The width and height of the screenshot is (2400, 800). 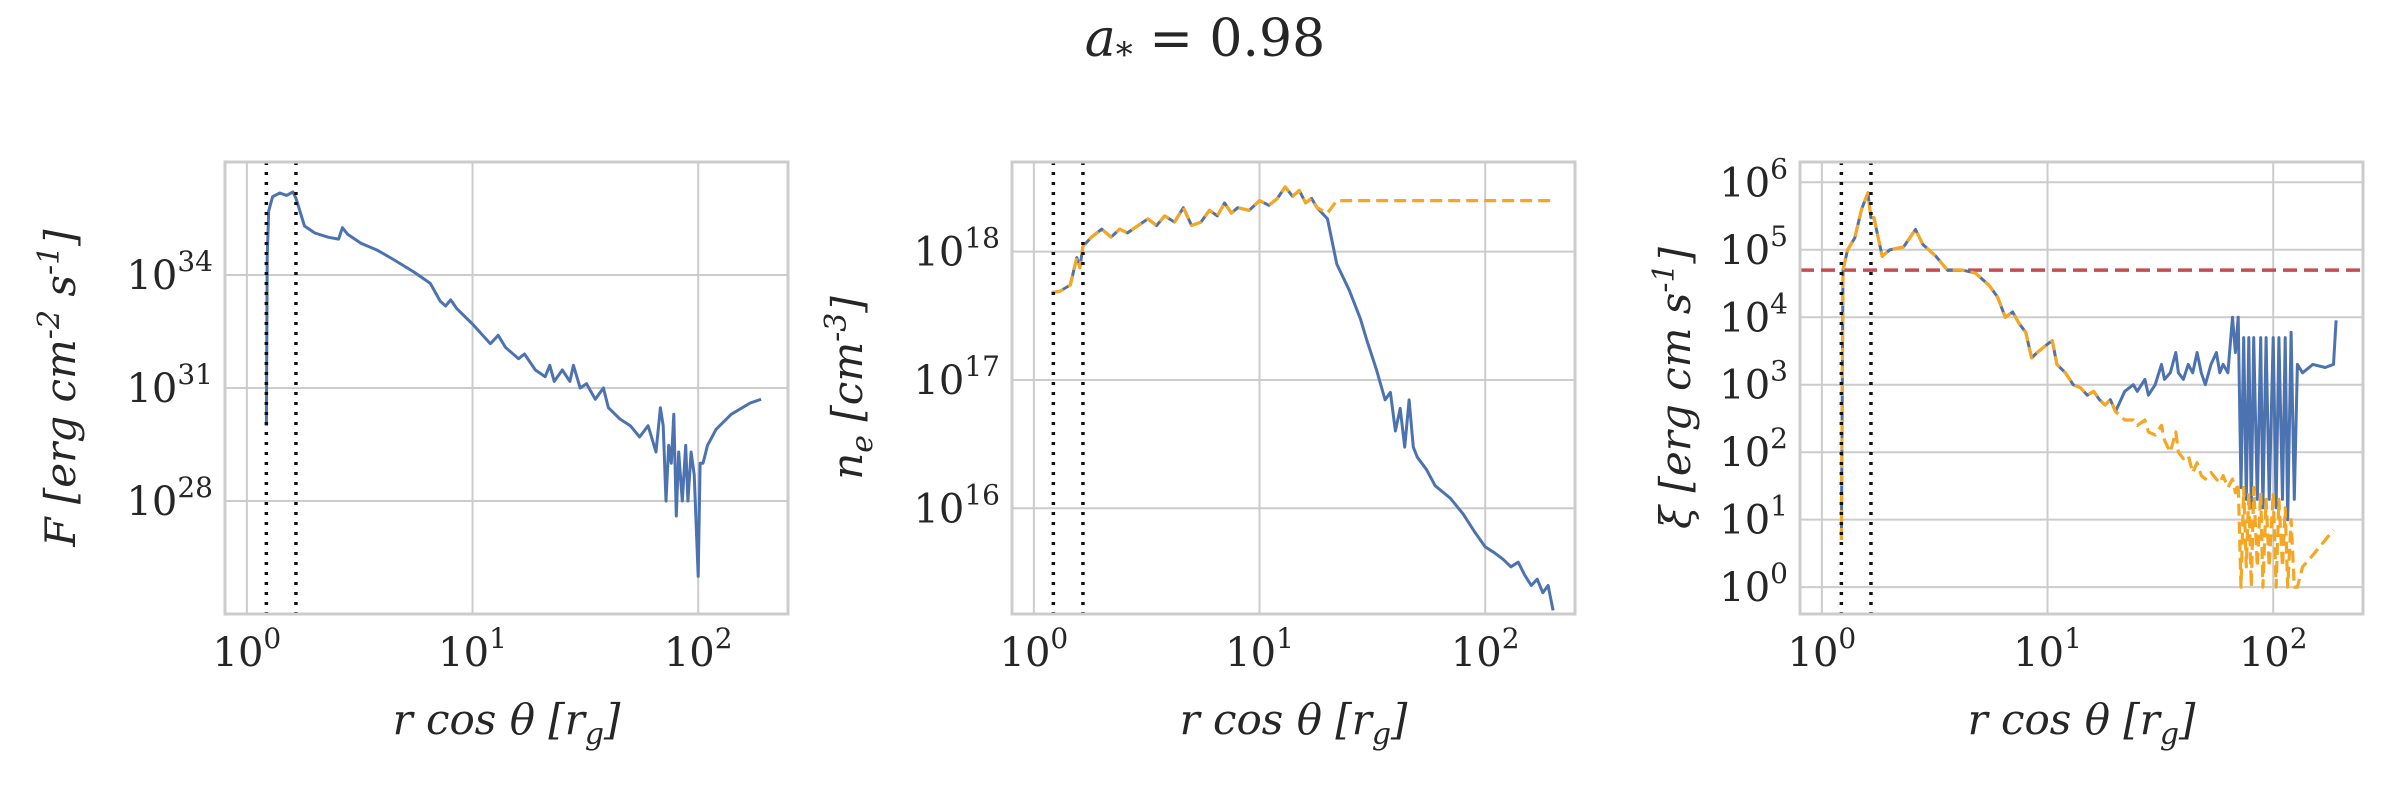 What do you see at coordinates (1753, 517) in the screenshot?
I see `y-tick-label: 10¹` at bounding box center [1753, 517].